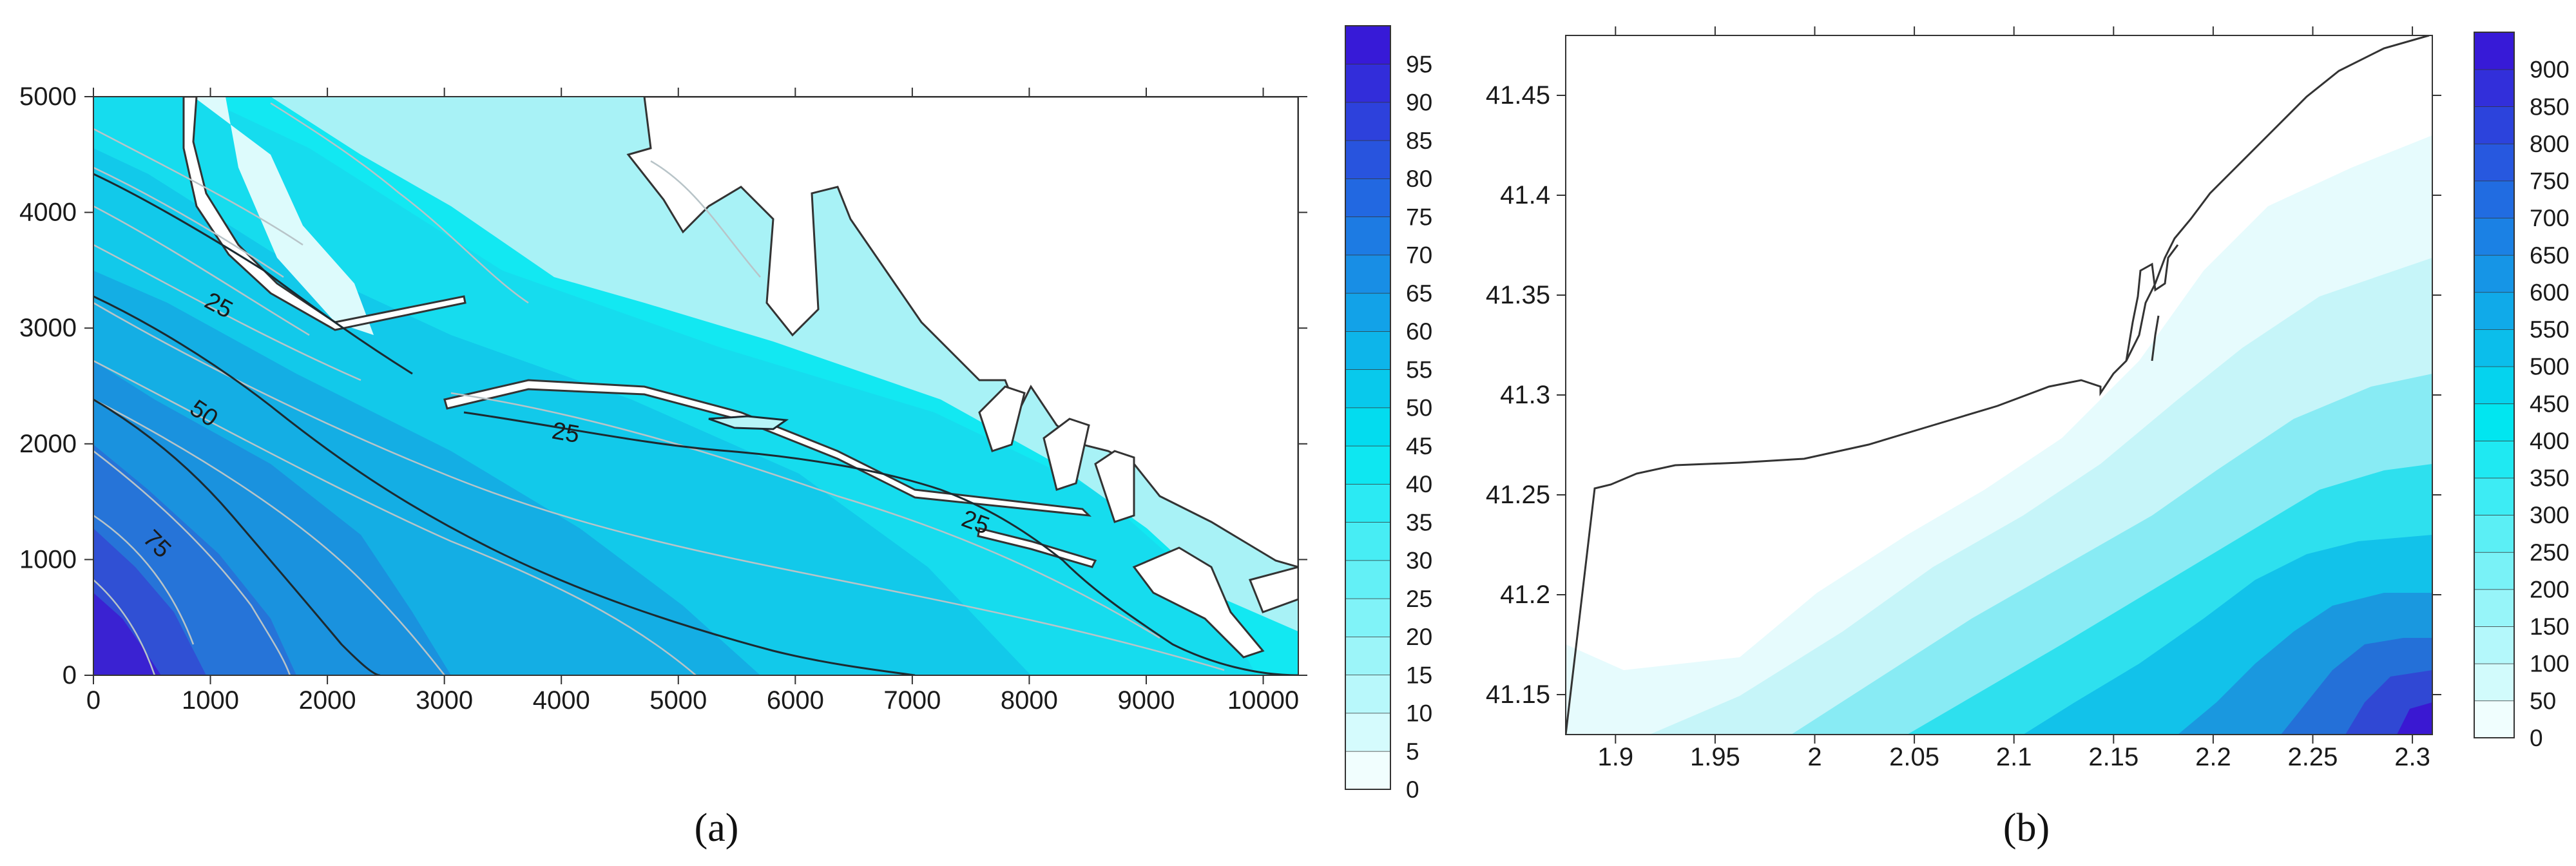 The height and width of the screenshot is (866, 2576). What do you see at coordinates (1419, 256) in the screenshot?
I see `panel-a-colorbar-tick-label: 70` at bounding box center [1419, 256].